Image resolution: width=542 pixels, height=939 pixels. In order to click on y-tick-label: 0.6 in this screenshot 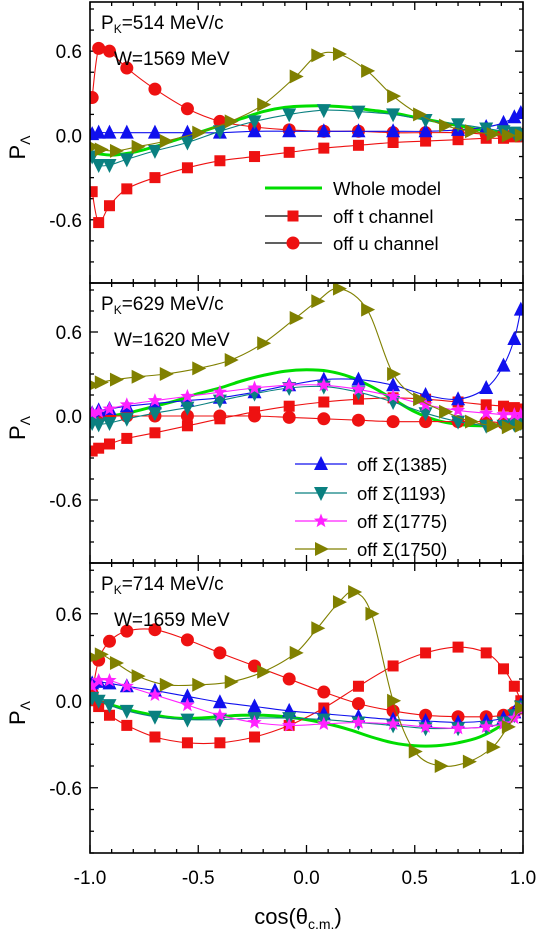, I will do `click(69, 333)`.